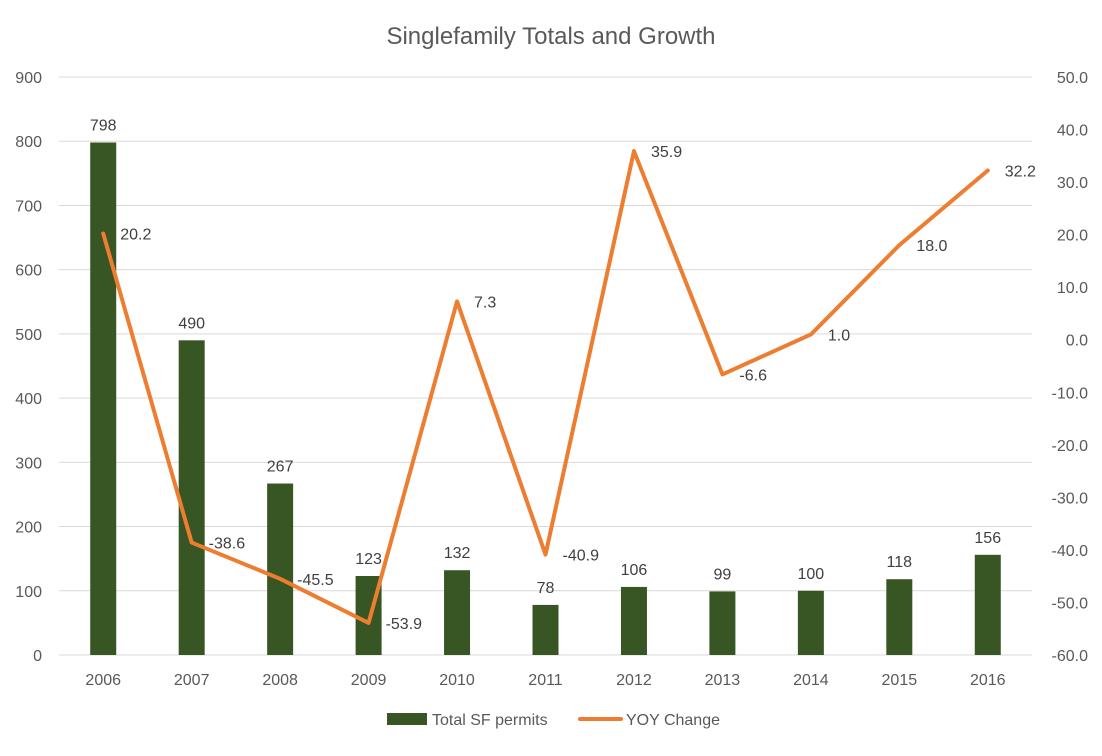 The height and width of the screenshot is (756, 1102). What do you see at coordinates (369, 680) in the screenshot?
I see `x-tick-label: 2009` at bounding box center [369, 680].